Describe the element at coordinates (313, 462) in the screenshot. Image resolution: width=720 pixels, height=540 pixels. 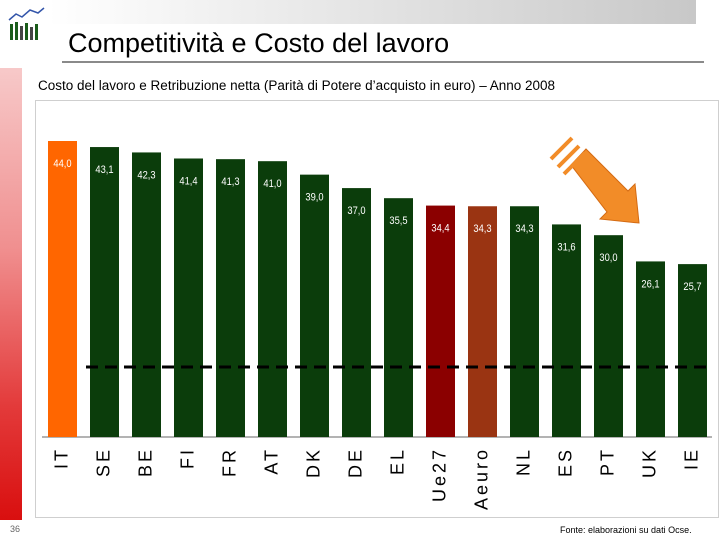
I see `category-label: DK` at that location.